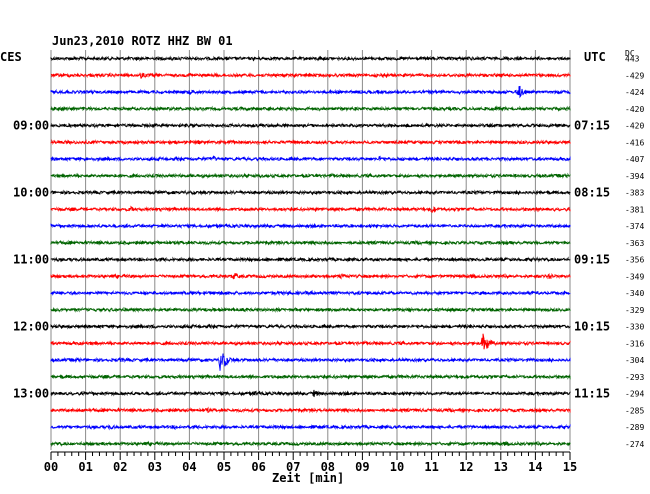 This screenshot has height=494, width=650. Describe the element at coordinates (634, 75) in the screenshot. I see `dc-offset-label: -429` at that location.